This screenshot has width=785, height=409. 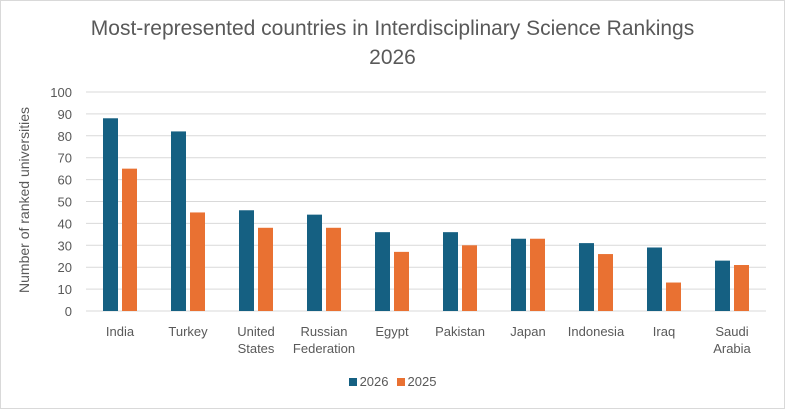 What do you see at coordinates (450, 271) in the screenshot?
I see `bar-2026-pakistan` at bounding box center [450, 271].